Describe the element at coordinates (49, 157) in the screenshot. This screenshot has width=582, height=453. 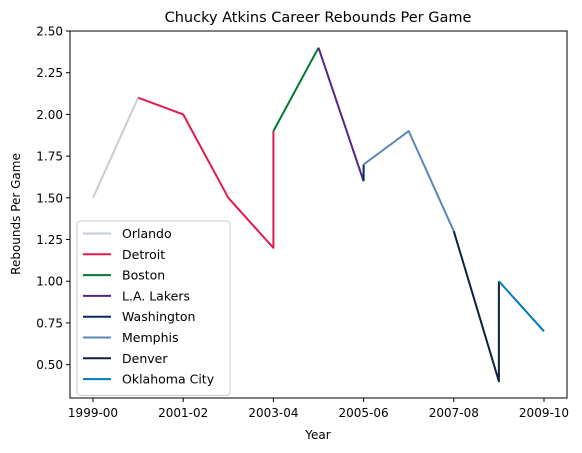
I see `y-tick-label: 1.75` at that location.